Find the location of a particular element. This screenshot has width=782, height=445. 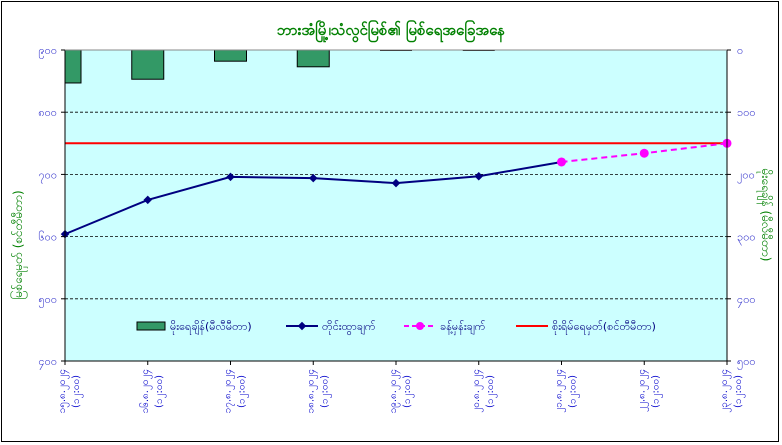

x-tick-date: ၂၀.၈.၂၀၂၄ is located at coordinates (477, 391).